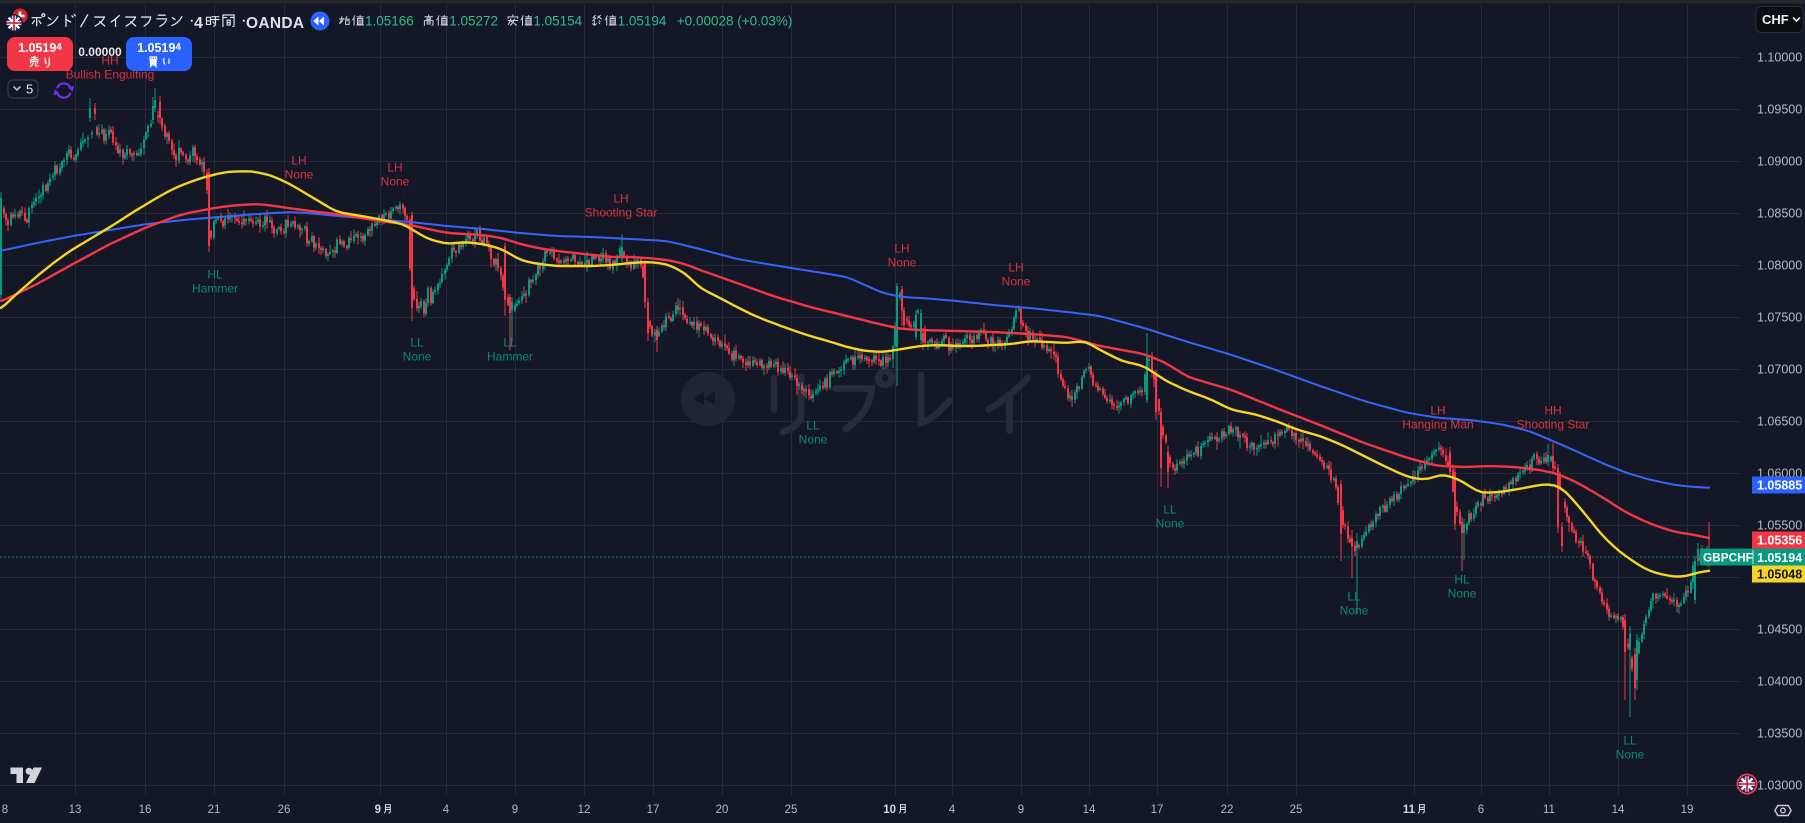 The width and height of the screenshot is (1805, 823). What do you see at coordinates (557, 21) in the screenshot?
I see `svg-text: 1.05154` at bounding box center [557, 21].